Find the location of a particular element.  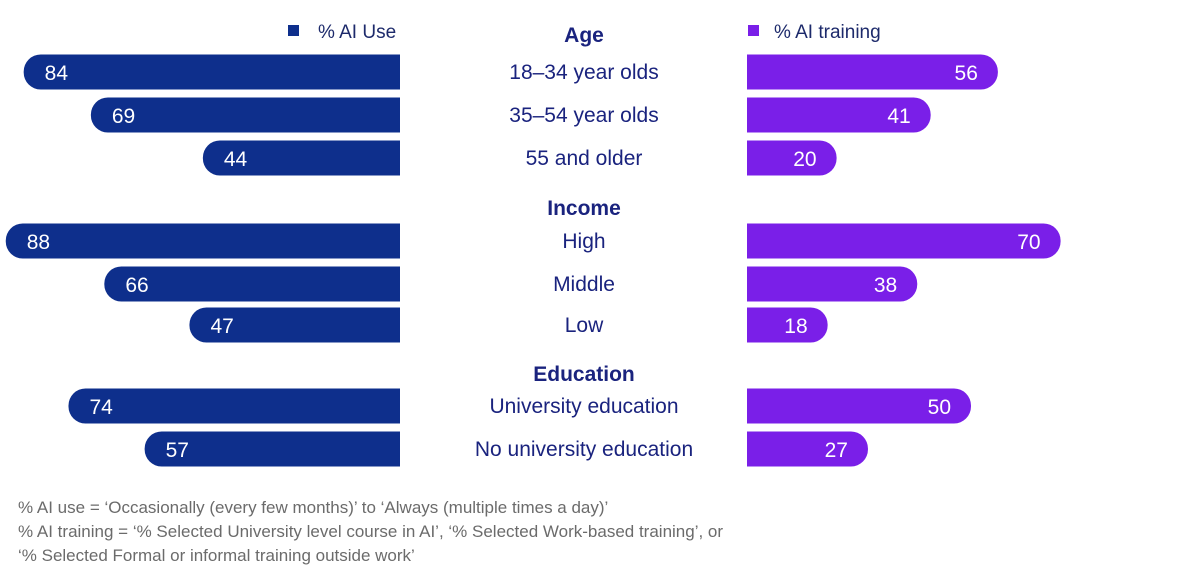

ai-training-value-label: 20 is located at coordinates (804, 159).